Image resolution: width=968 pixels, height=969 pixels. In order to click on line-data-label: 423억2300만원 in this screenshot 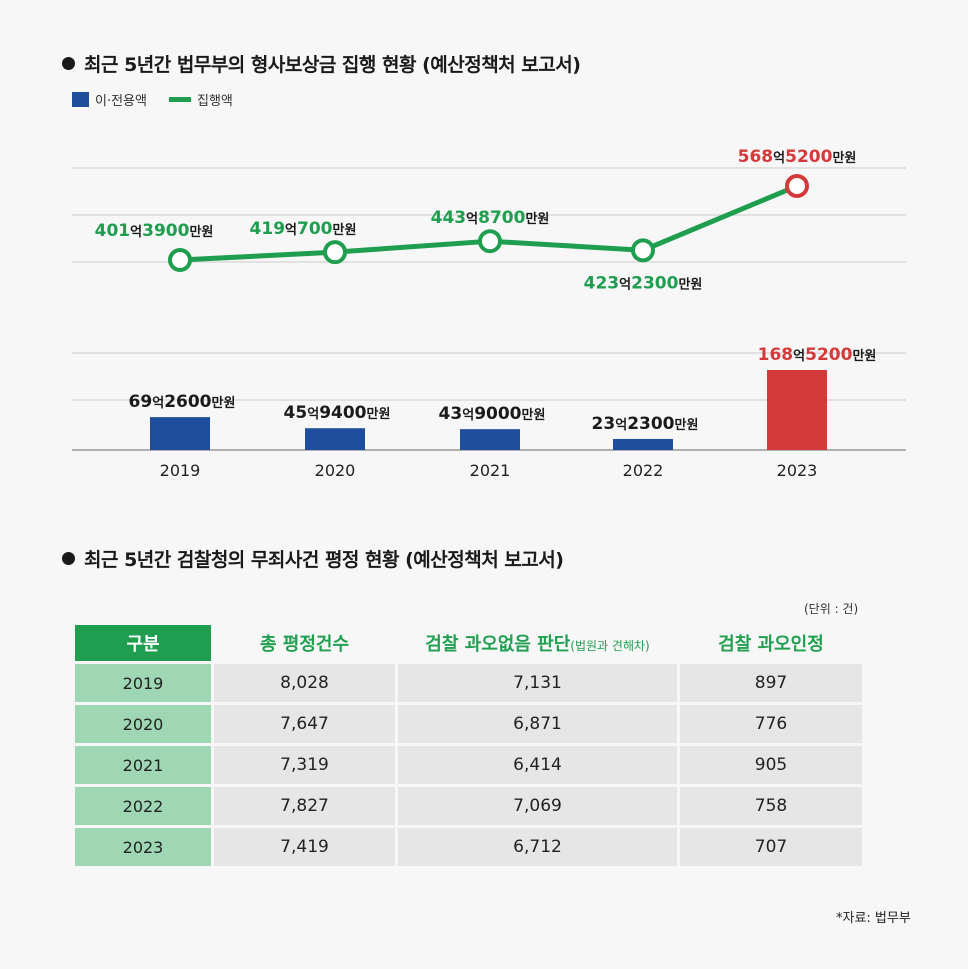, I will do `click(643, 283)`.